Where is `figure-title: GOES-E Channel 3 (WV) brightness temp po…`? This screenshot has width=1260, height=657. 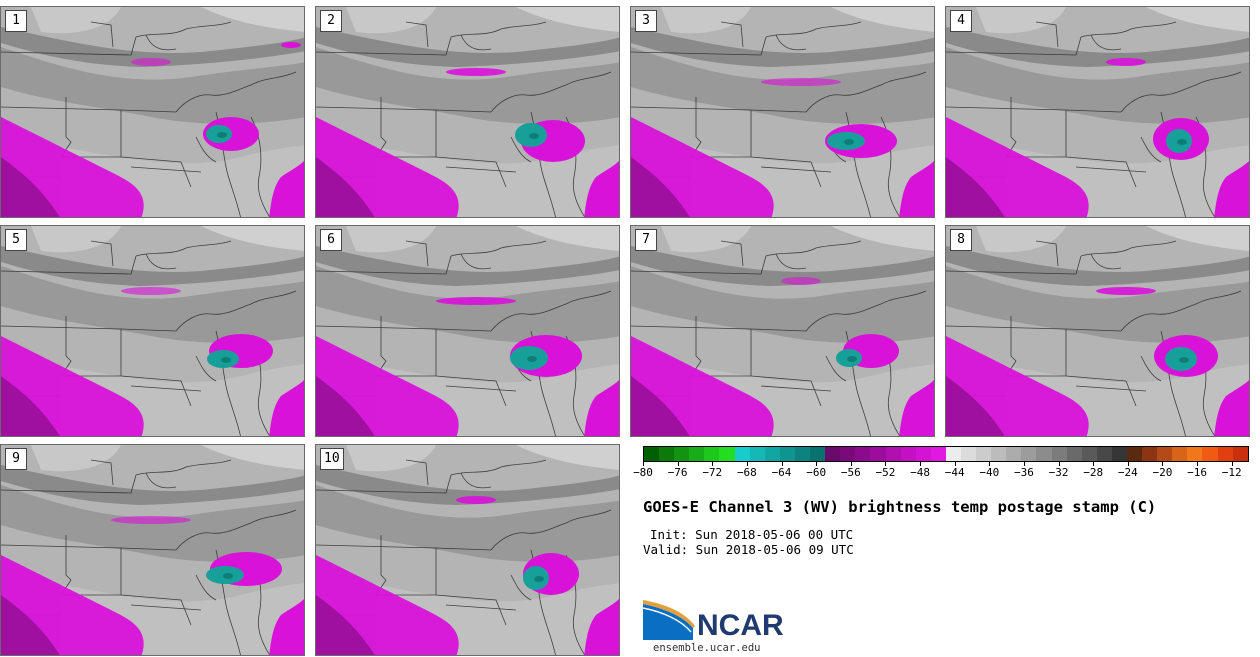
figure-title: GOES-E Channel 3 (WV) brightness temp po… is located at coordinates (900, 507).